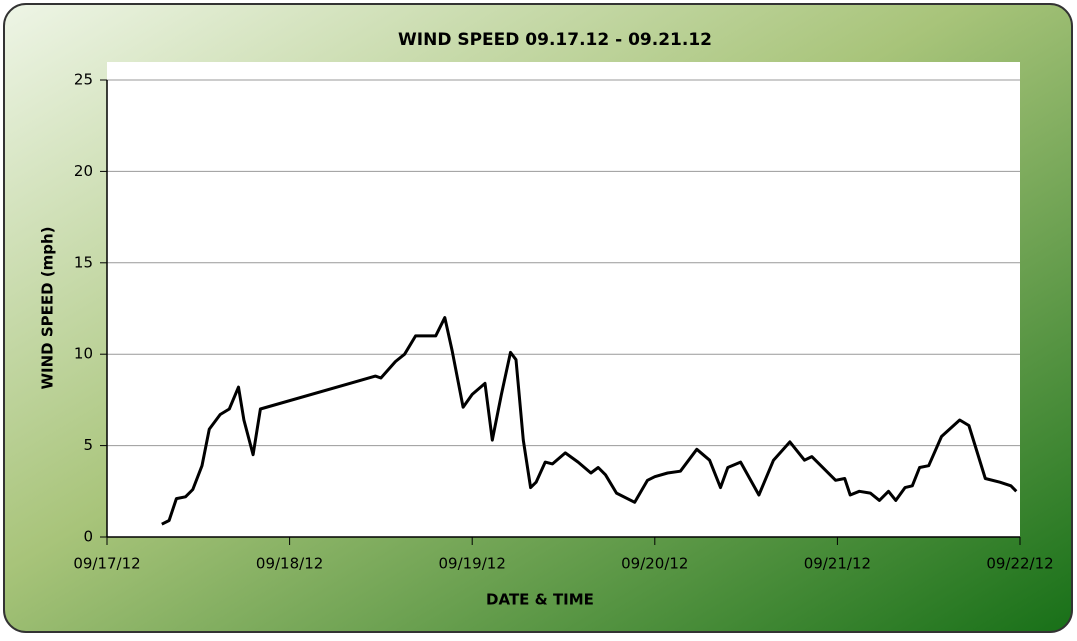 This screenshot has height=641, width=1077. What do you see at coordinates (106, 564) in the screenshot?
I see `x-tick-label: 09/17/12` at bounding box center [106, 564].